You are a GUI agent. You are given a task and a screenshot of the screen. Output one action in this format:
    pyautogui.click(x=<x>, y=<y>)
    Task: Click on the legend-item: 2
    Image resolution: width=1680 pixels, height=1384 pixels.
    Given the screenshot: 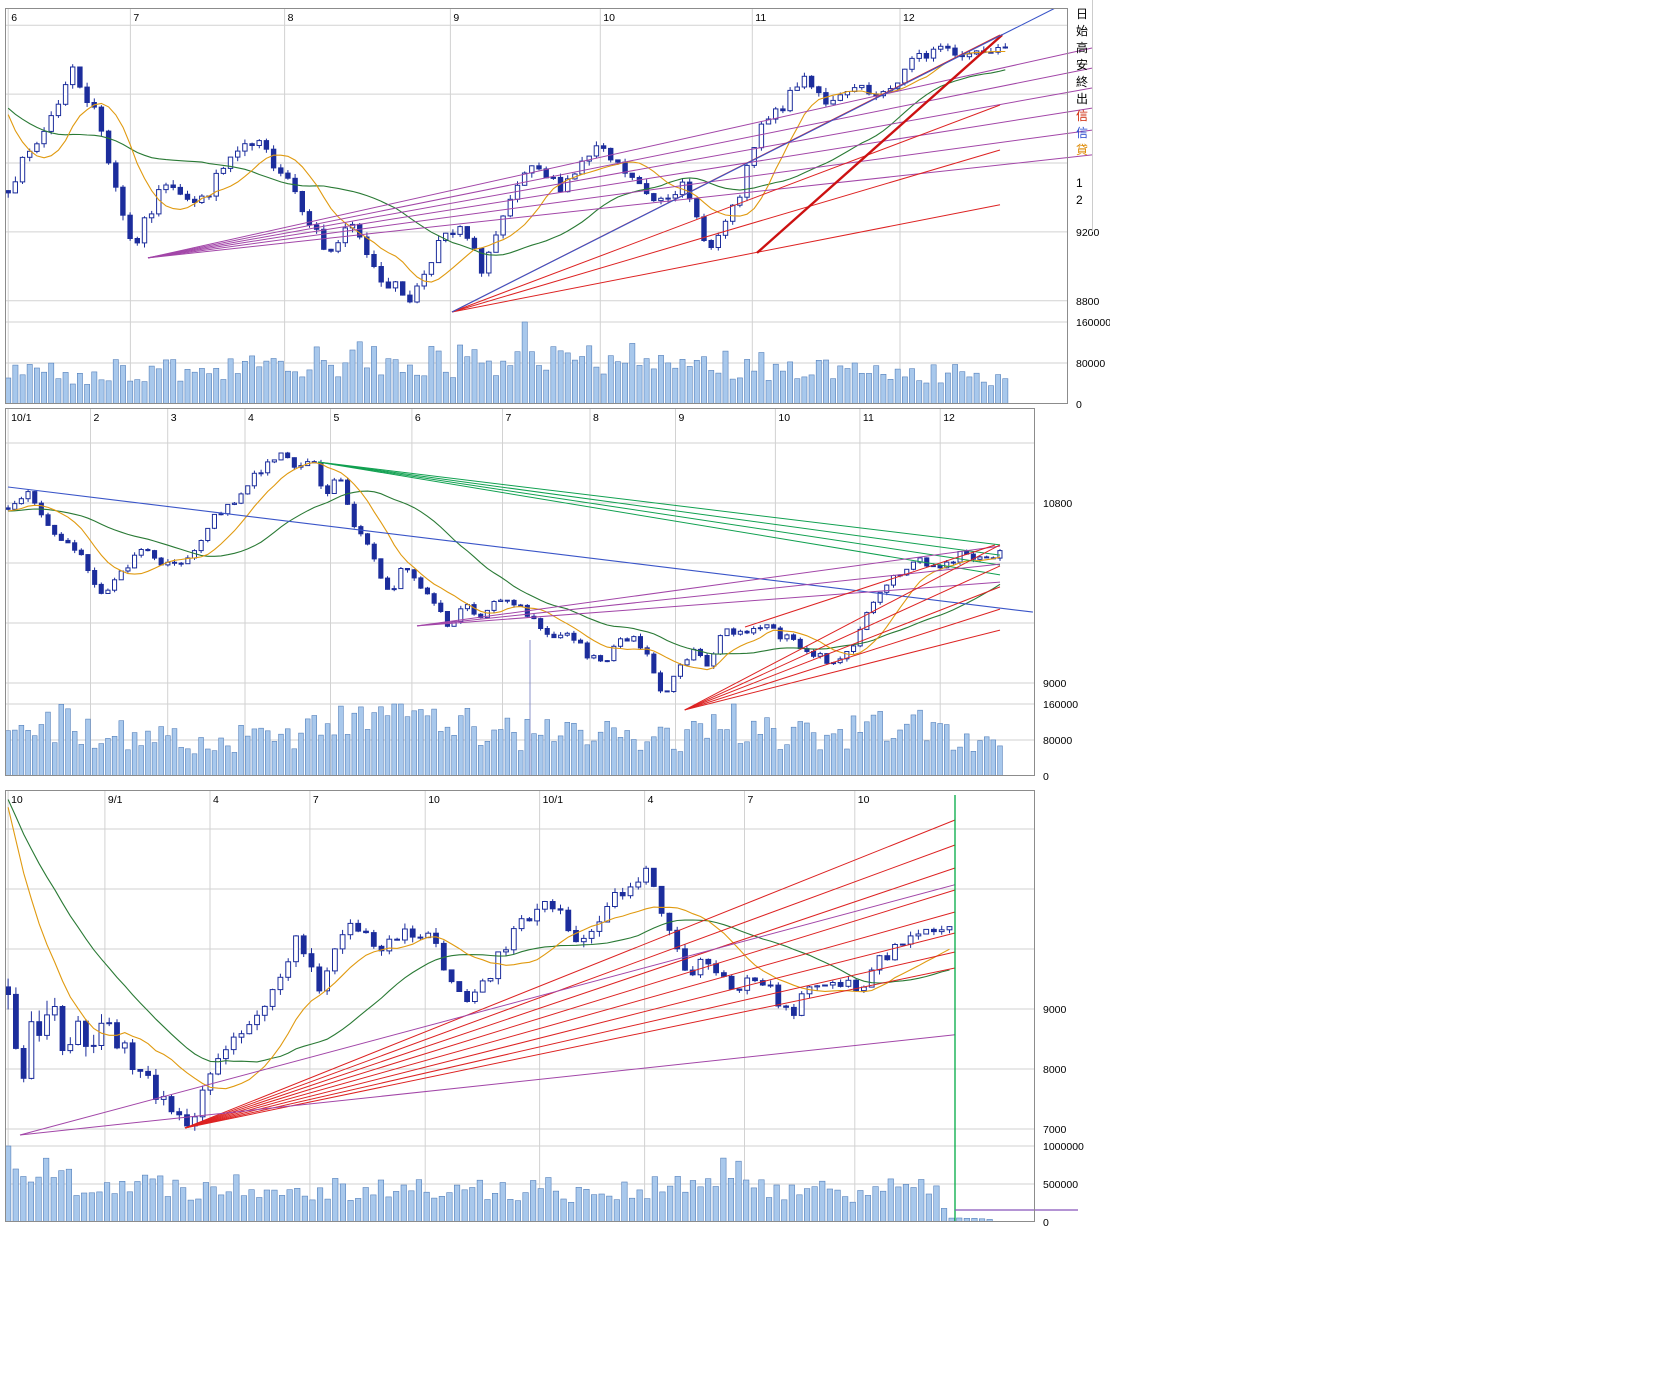 What is the action you would take?
    pyautogui.click(x=1079, y=200)
    